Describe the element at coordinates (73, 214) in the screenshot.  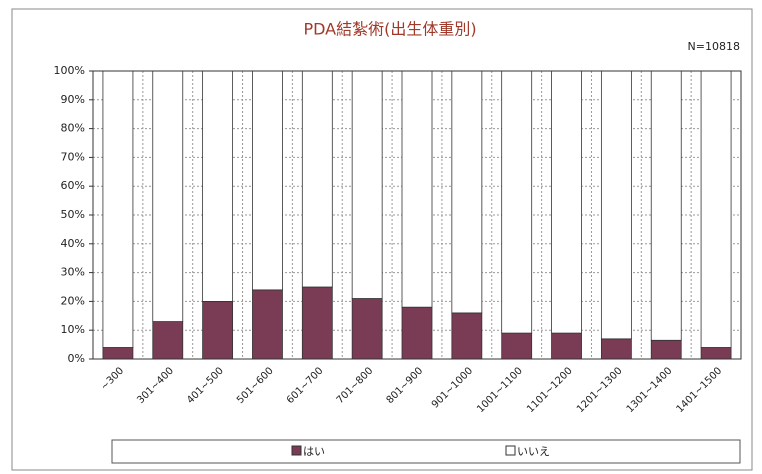
I see `y-tick-label: 50%` at that location.